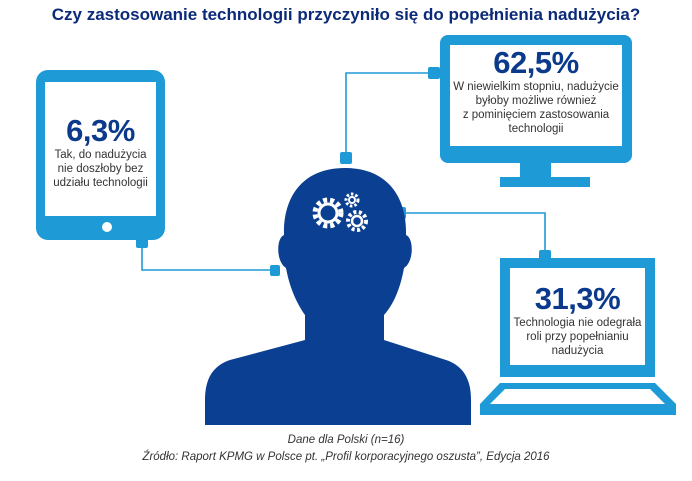  I want to click on percent-value: 6,3%, so click(100, 130).